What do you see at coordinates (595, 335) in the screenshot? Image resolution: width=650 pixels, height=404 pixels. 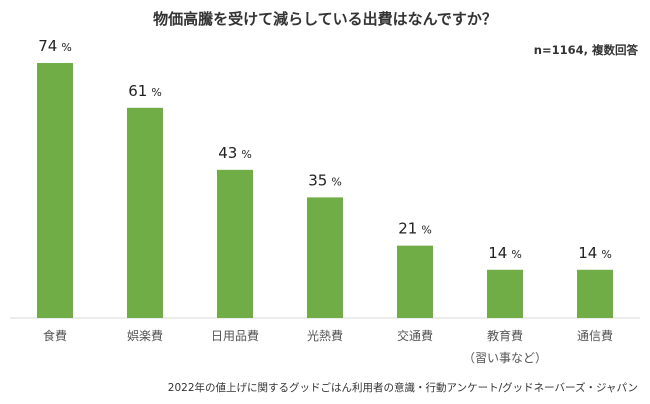 I see `category-label-7: 通信費` at bounding box center [595, 335].